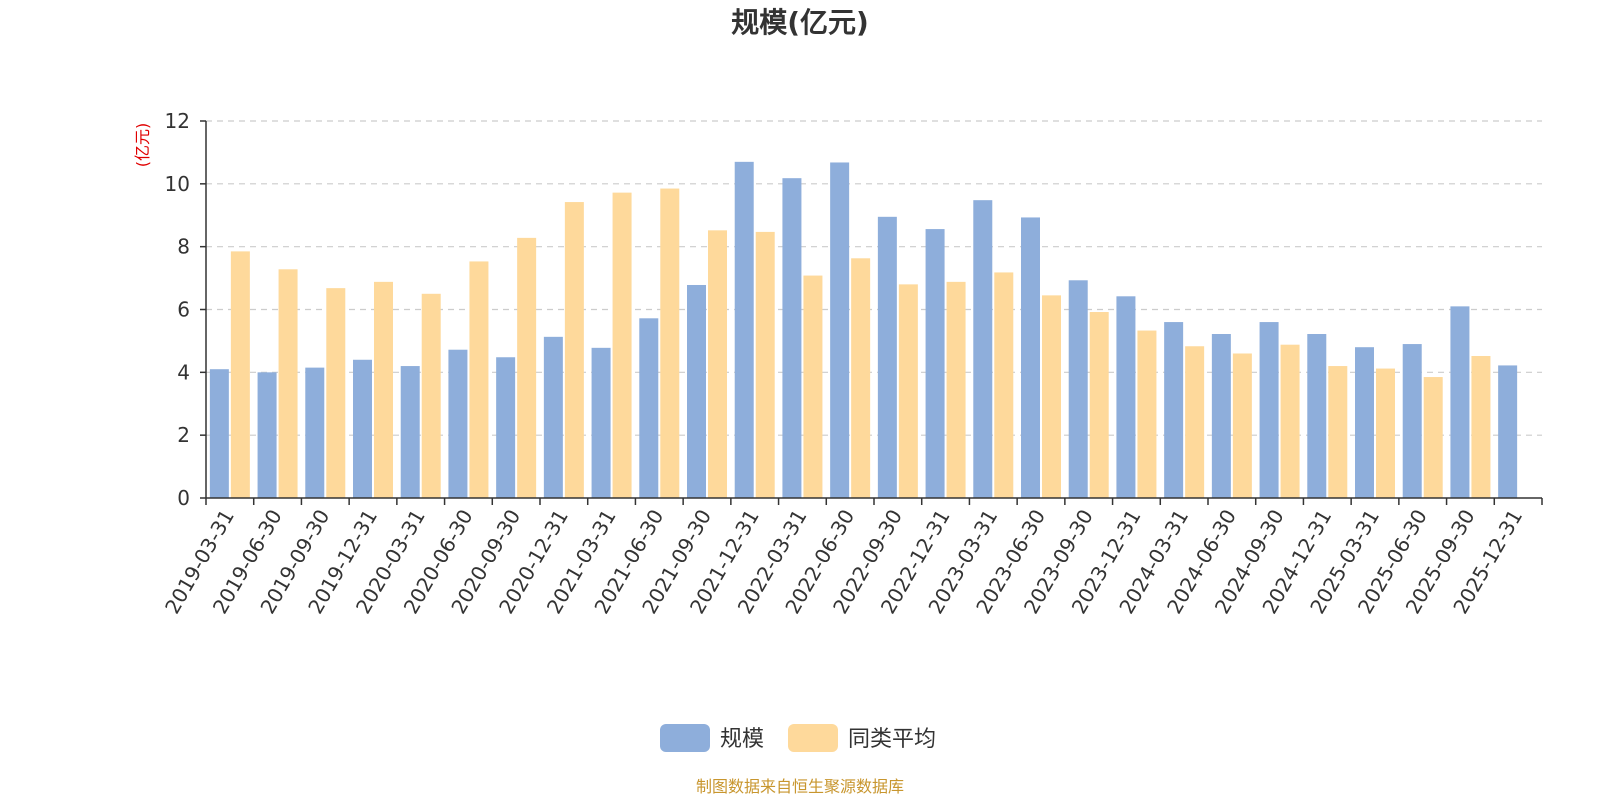  I want to click on y-tick-label: 12, so click(177, 121).